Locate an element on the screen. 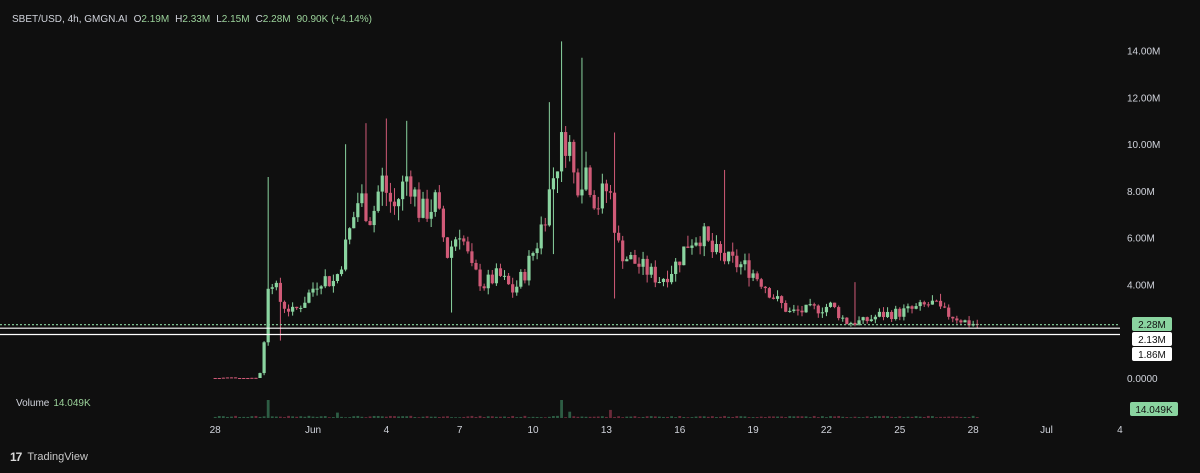  ohlc-close: C2.28M is located at coordinates (273, 19).